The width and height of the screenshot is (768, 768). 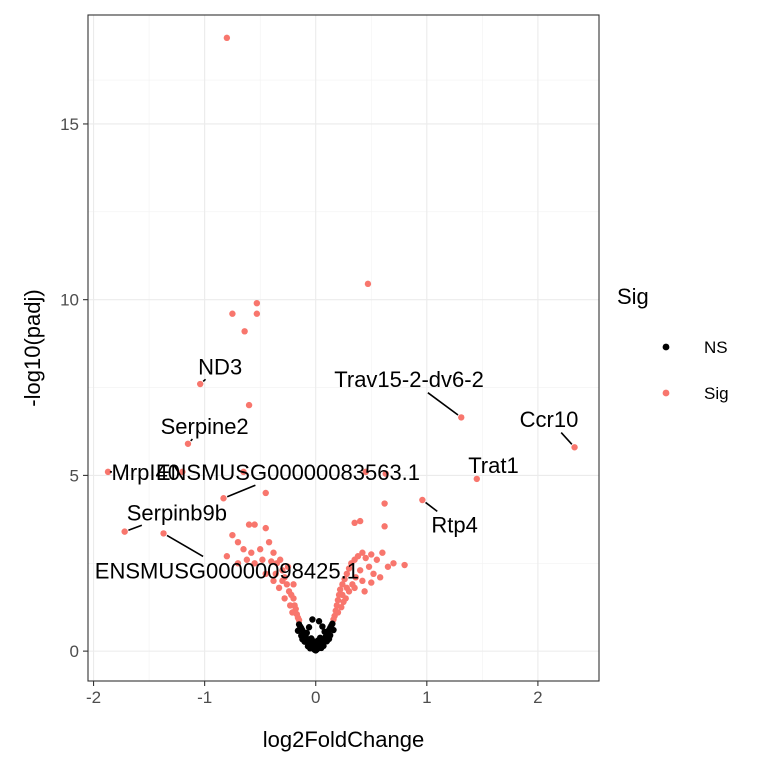 I want to click on x-tick-label: 1, so click(x=426, y=697).